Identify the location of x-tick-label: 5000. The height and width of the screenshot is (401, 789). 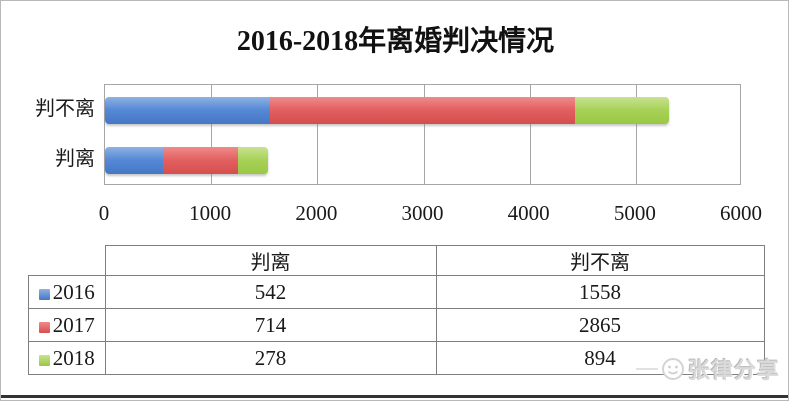
(634, 213).